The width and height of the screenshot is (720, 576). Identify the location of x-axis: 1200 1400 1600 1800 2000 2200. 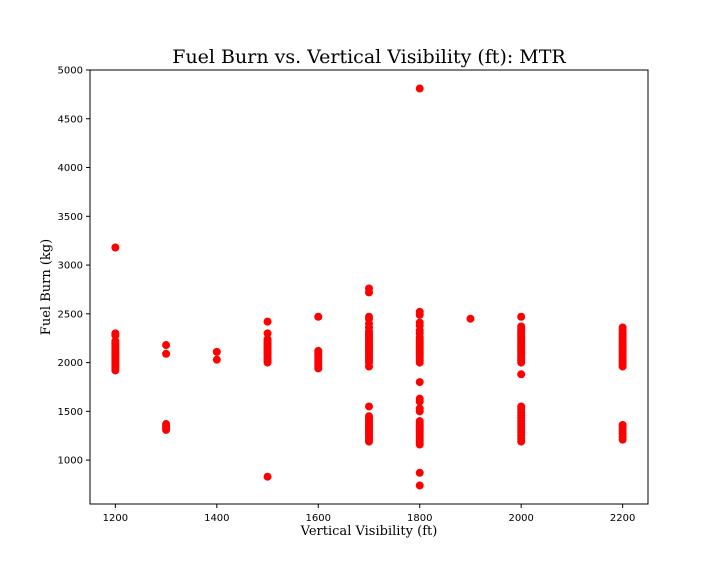
(369, 514).